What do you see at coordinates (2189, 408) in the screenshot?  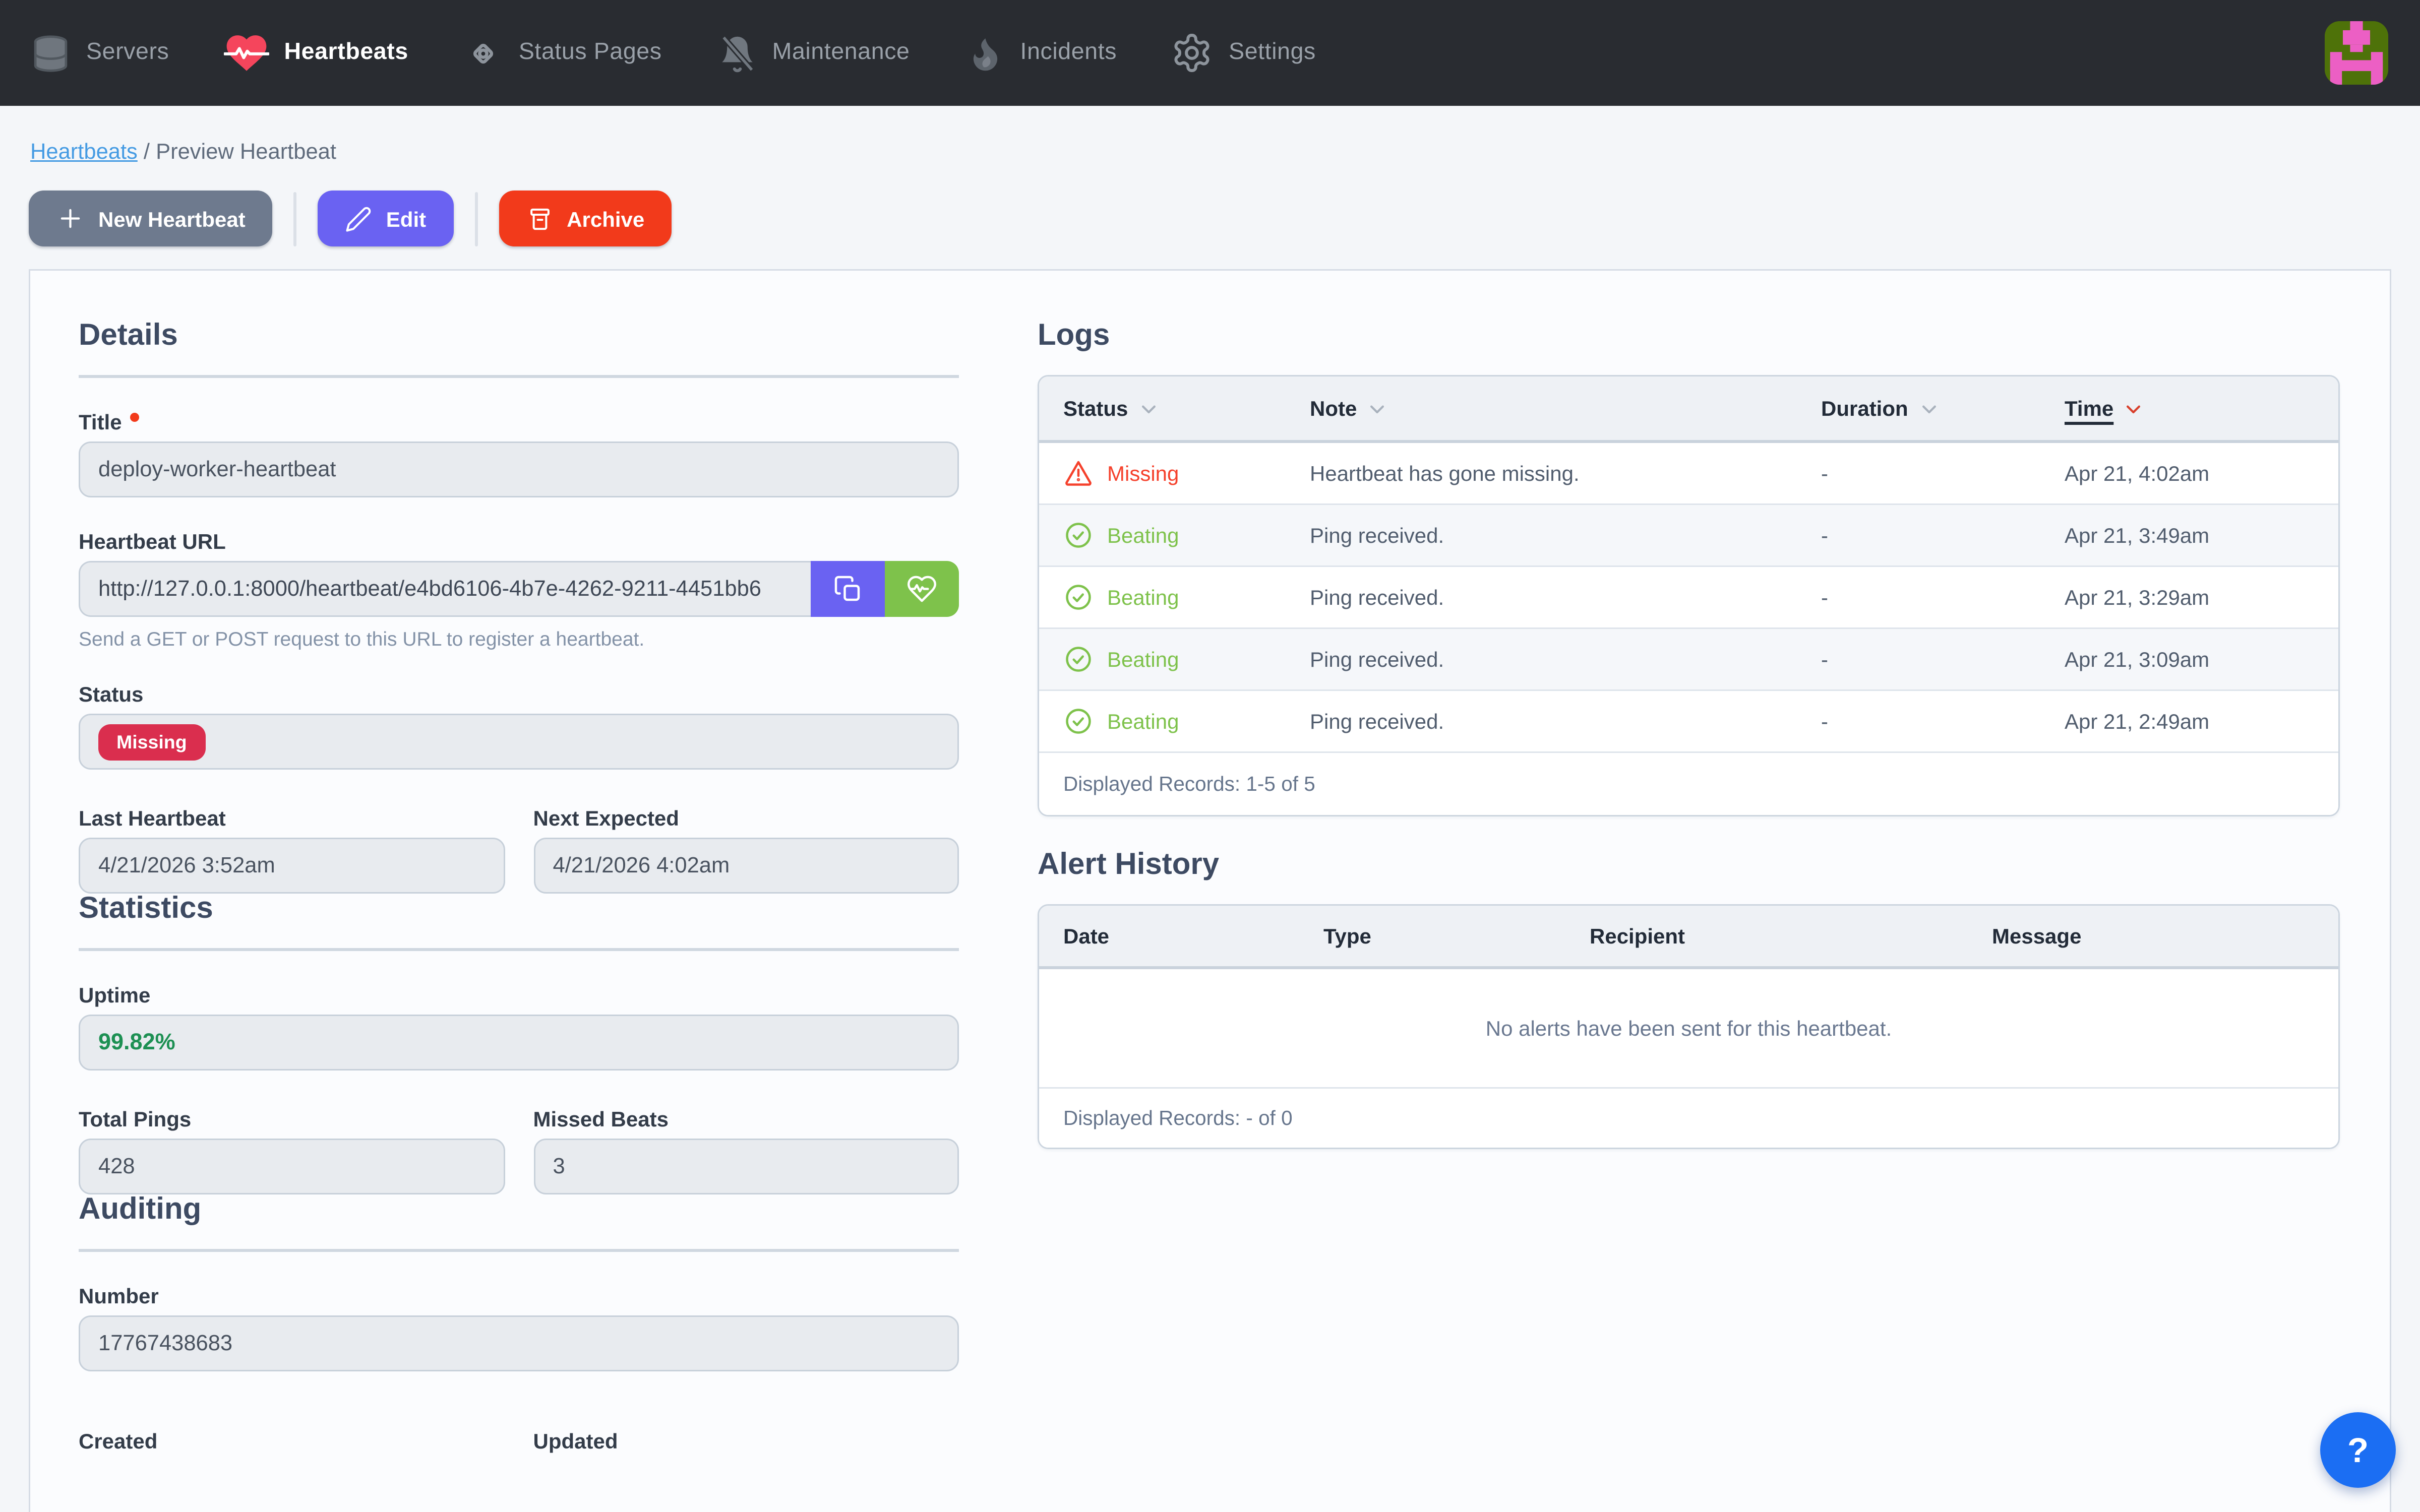 I see `logs-column-header-time: Time` at bounding box center [2189, 408].